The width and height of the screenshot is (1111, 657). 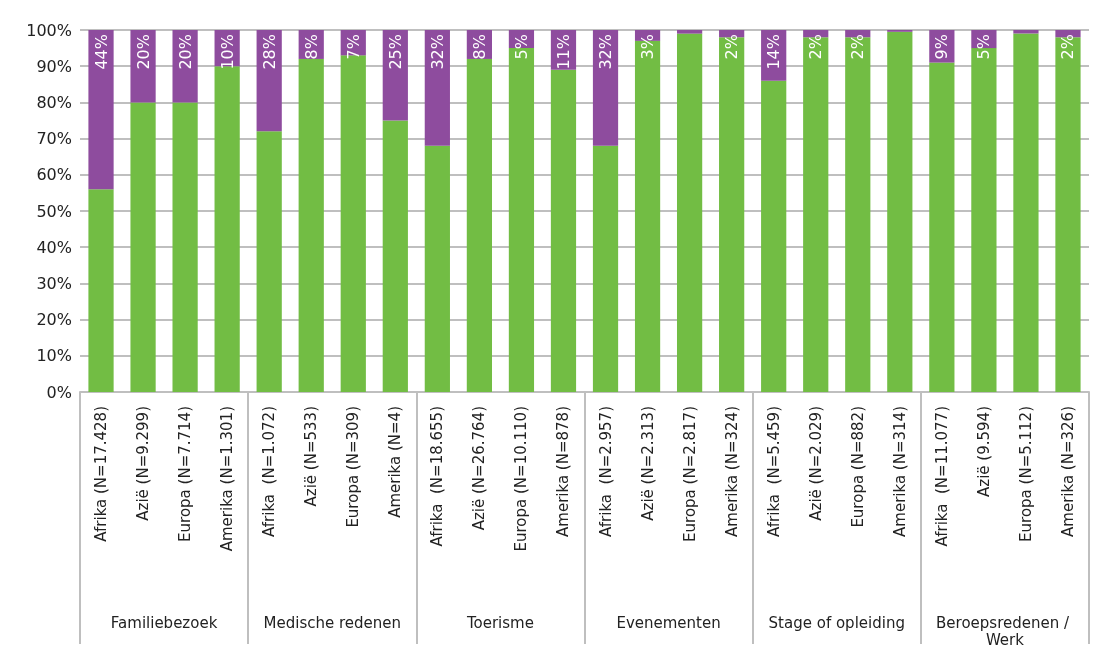 What do you see at coordinates (479, 468) in the screenshot?
I see `x-tick-label: Azië (N=26.764)` at bounding box center [479, 468].